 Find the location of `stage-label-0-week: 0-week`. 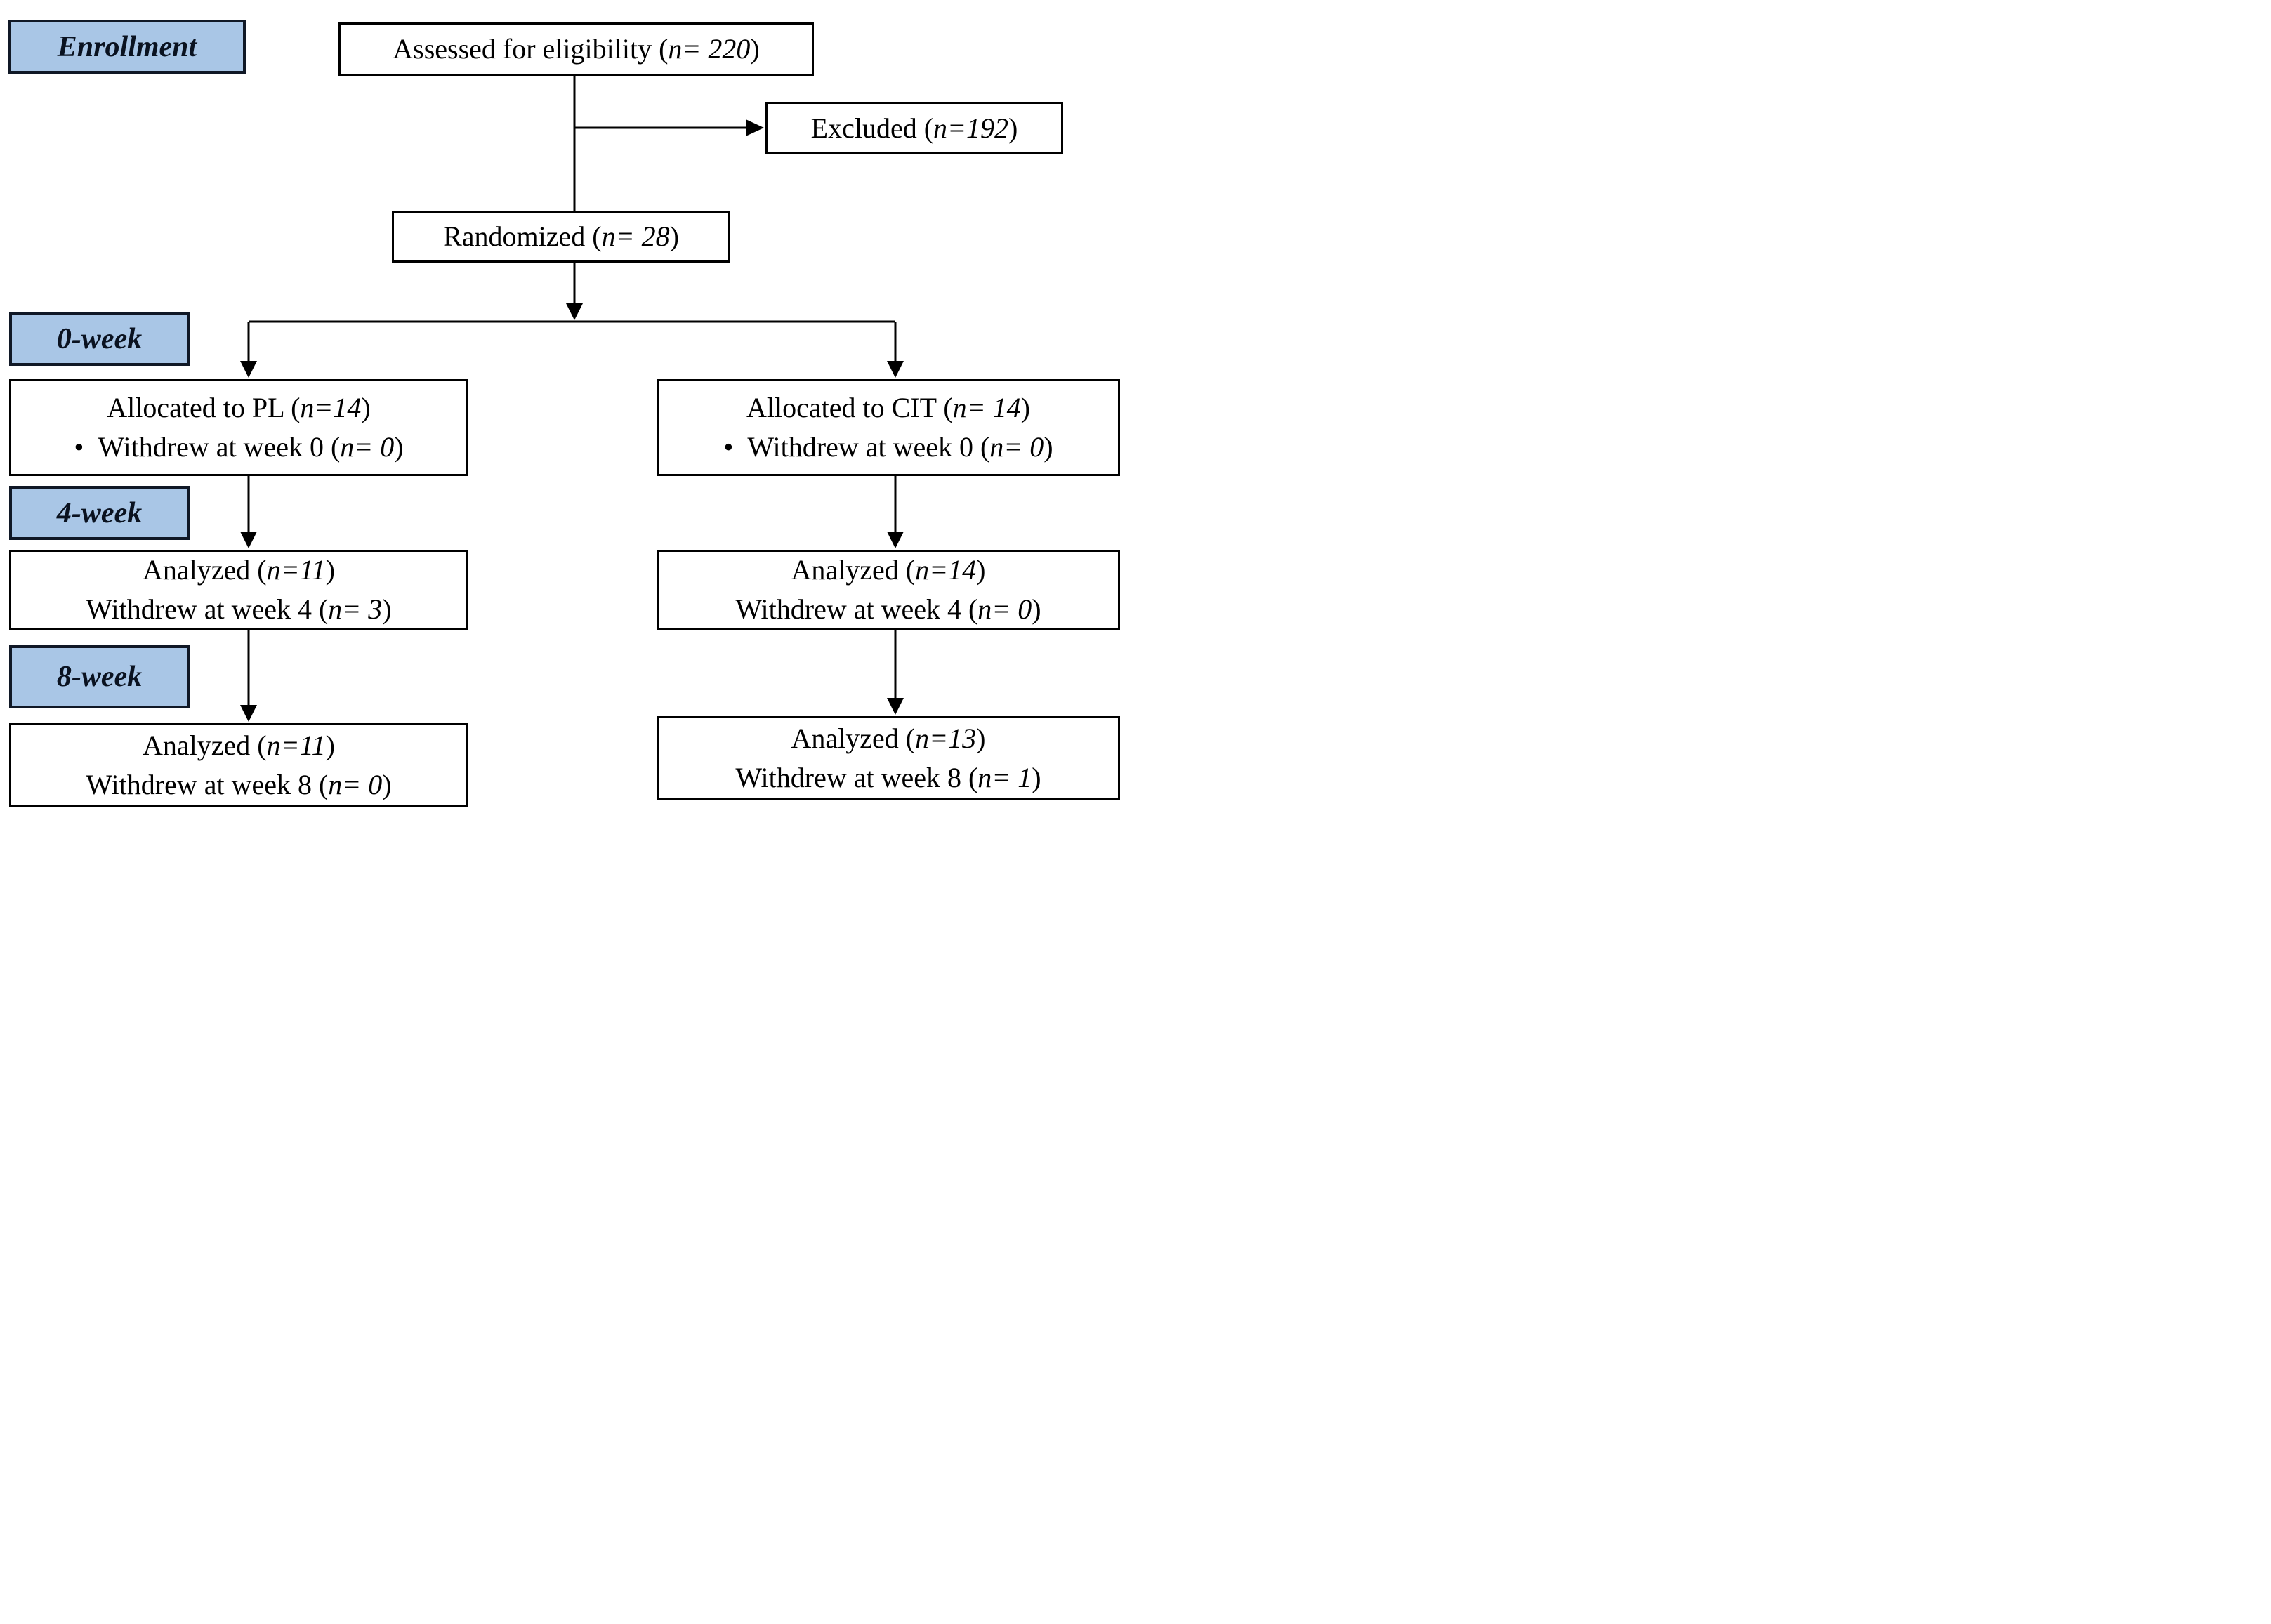

stage-label-0-week: 0-week is located at coordinates (100, 339).